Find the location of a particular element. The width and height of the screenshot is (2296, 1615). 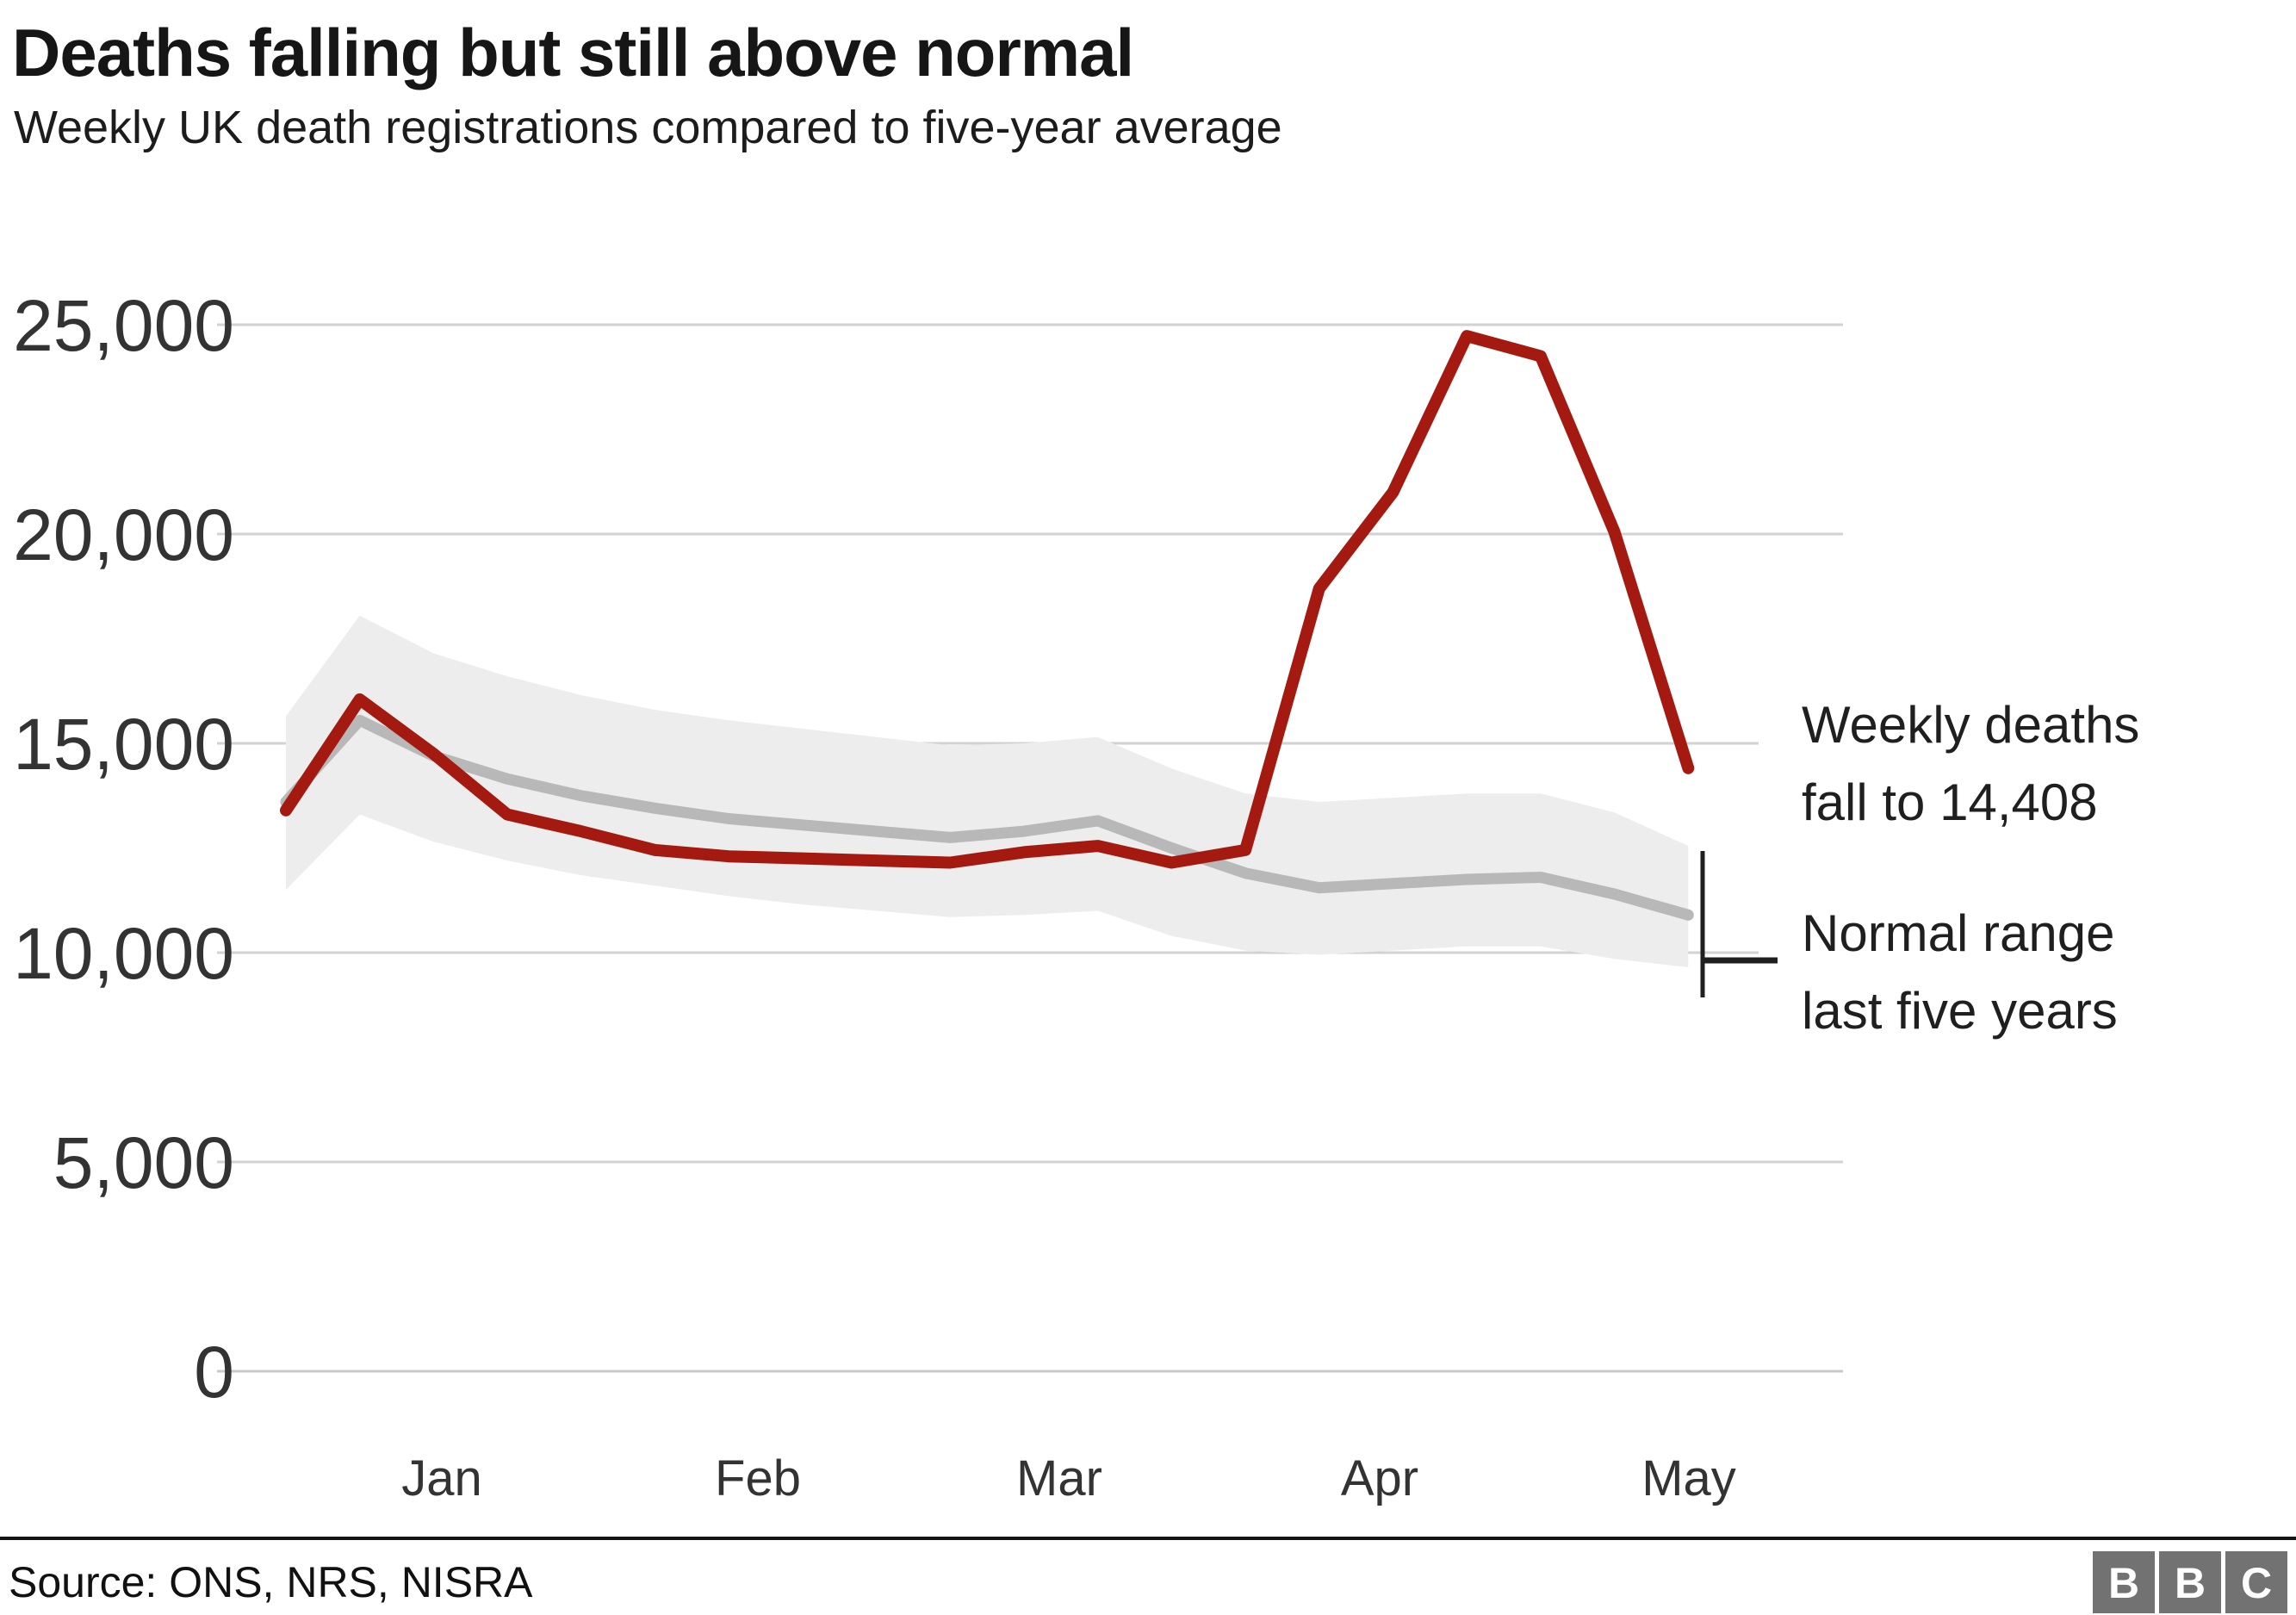

annotation-normal-range: Normal range last five years is located at coordinates (1909, 946).